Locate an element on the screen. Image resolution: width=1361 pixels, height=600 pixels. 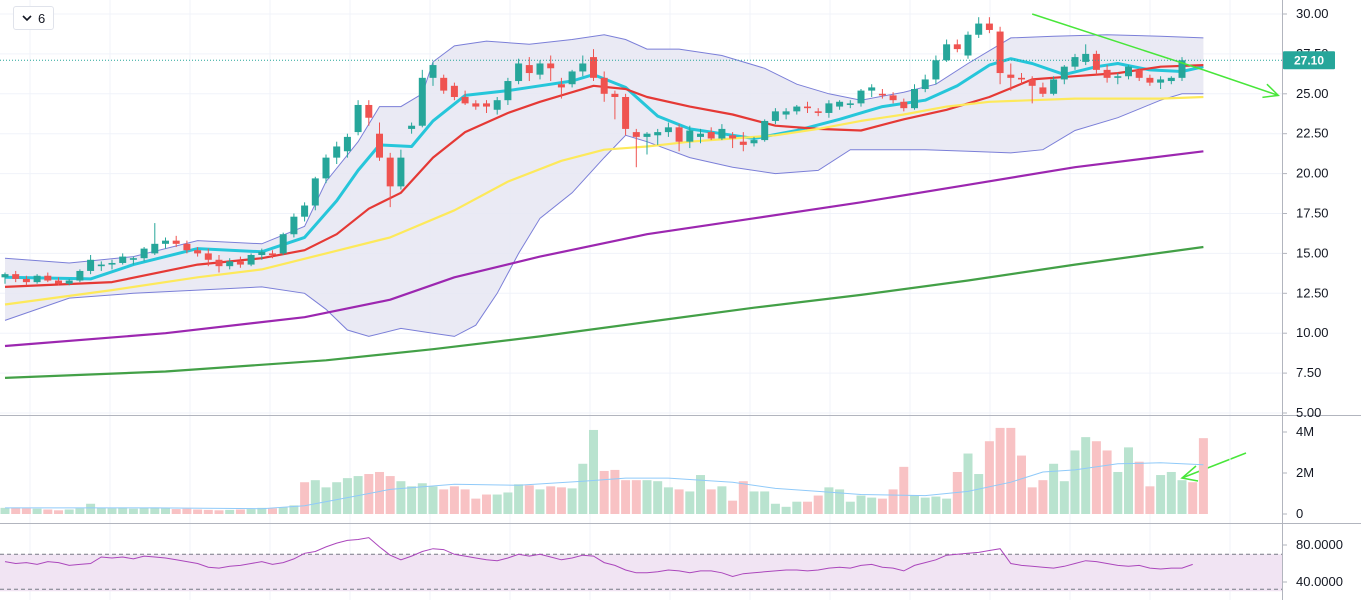
trend-arrow-line is located at coordinates (1241, 83).